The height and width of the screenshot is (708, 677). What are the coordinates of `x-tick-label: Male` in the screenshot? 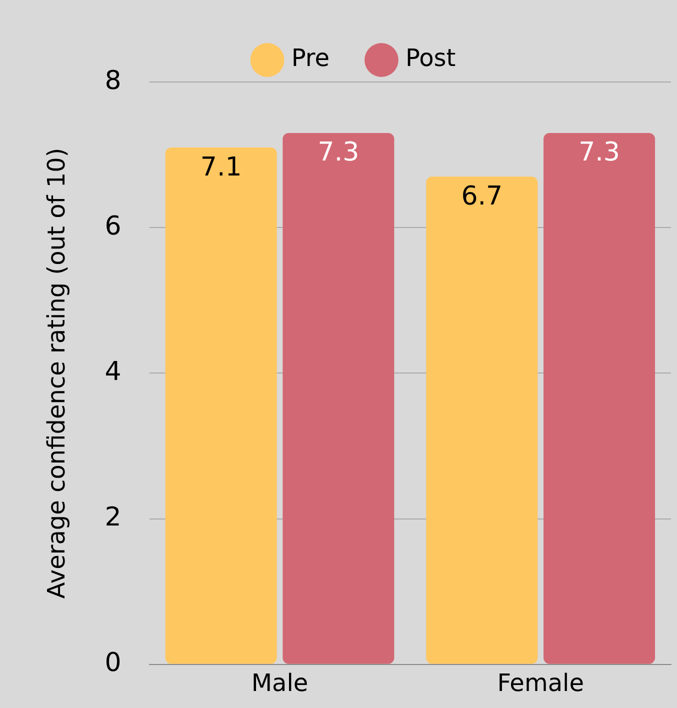 It's located at (279, 683).